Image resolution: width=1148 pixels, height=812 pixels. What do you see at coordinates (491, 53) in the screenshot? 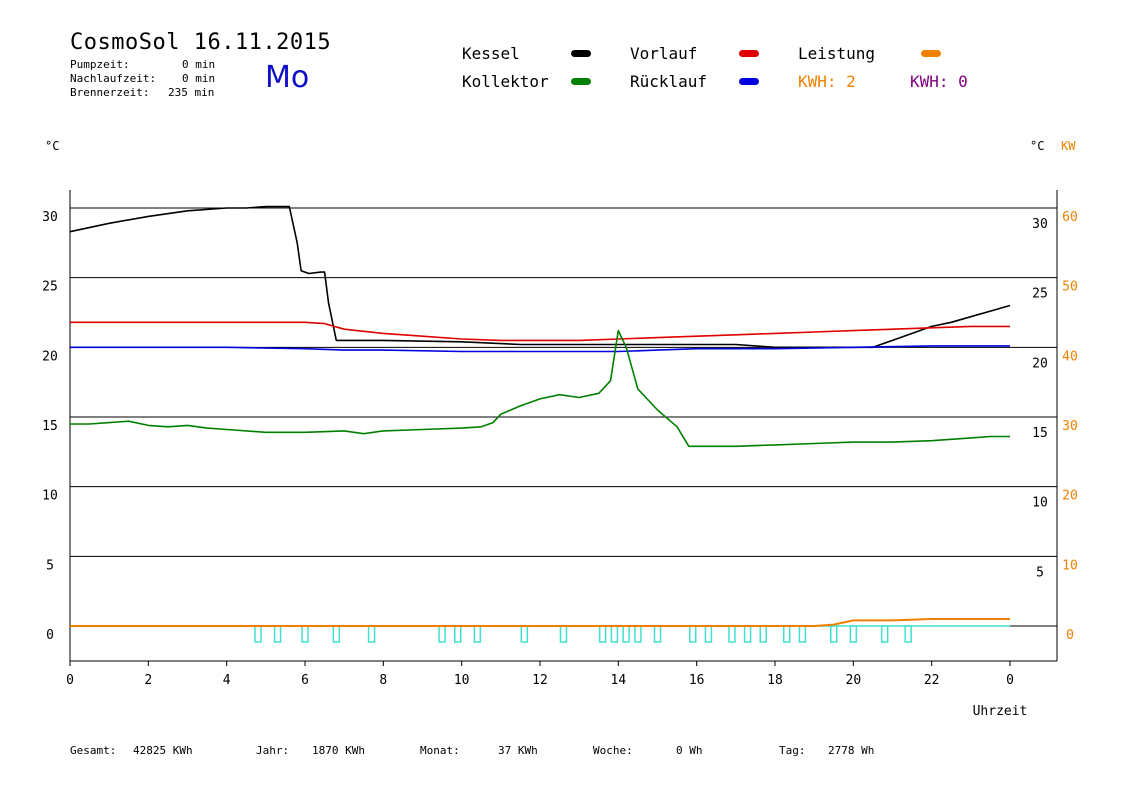
I see `legend-kessel-label: Kessel` at bounding box center [491, 53].